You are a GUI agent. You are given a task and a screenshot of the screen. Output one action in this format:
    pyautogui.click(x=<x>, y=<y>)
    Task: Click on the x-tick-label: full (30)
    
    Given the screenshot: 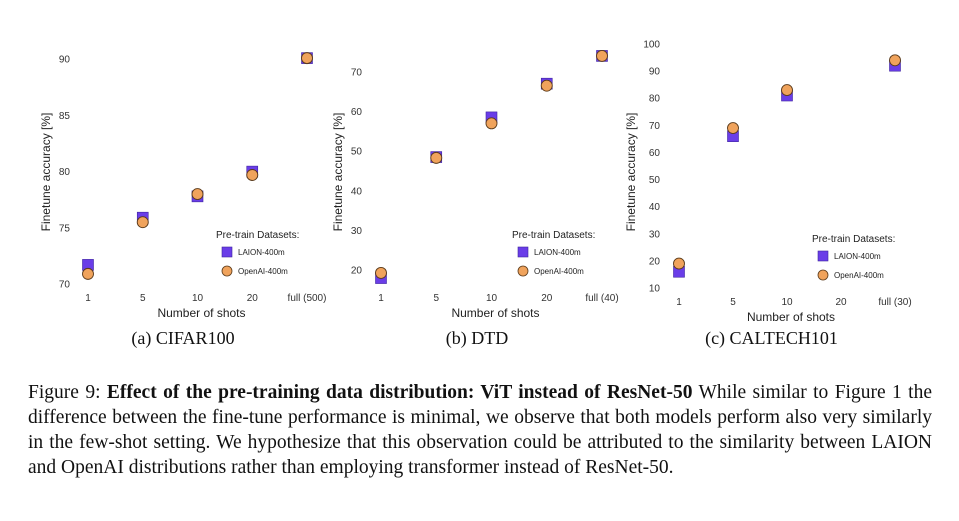 What is the action you would take?
    pyautogui.click(x=894, y=302)
    